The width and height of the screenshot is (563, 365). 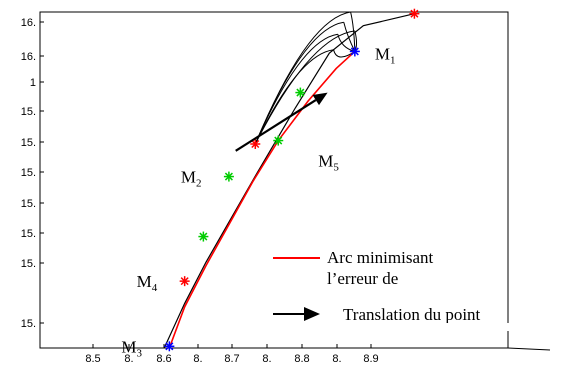 What do you see at coordinates (199, 184) in the screenshot?
I see `point-label-subscript: 2` at bounding box center [199, 184].